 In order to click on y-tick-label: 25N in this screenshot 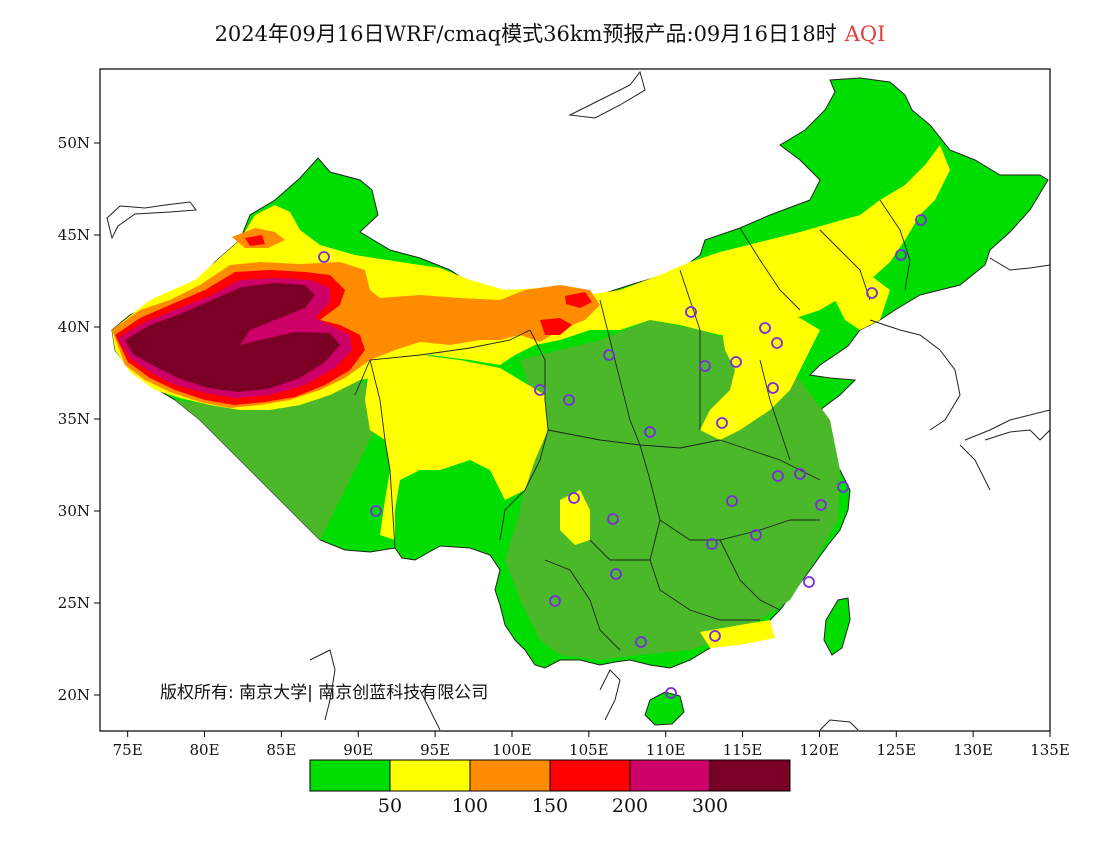, I will do `click(74, 603)`.